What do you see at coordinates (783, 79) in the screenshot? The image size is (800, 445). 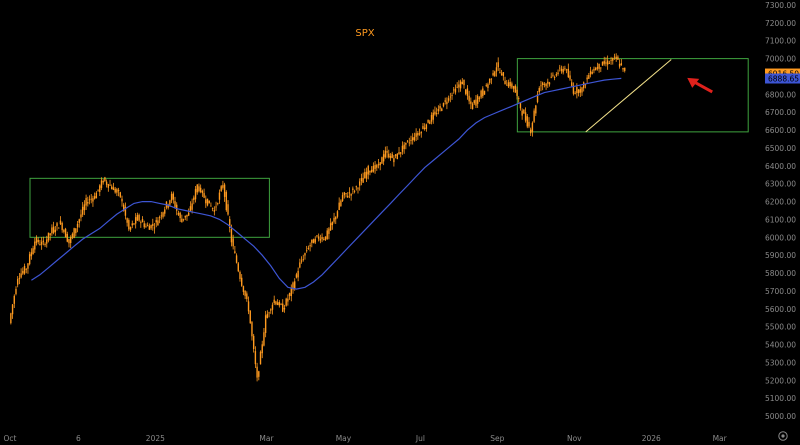 I see `price-tag-label: 6888.65` at bounding box center [783, 79].